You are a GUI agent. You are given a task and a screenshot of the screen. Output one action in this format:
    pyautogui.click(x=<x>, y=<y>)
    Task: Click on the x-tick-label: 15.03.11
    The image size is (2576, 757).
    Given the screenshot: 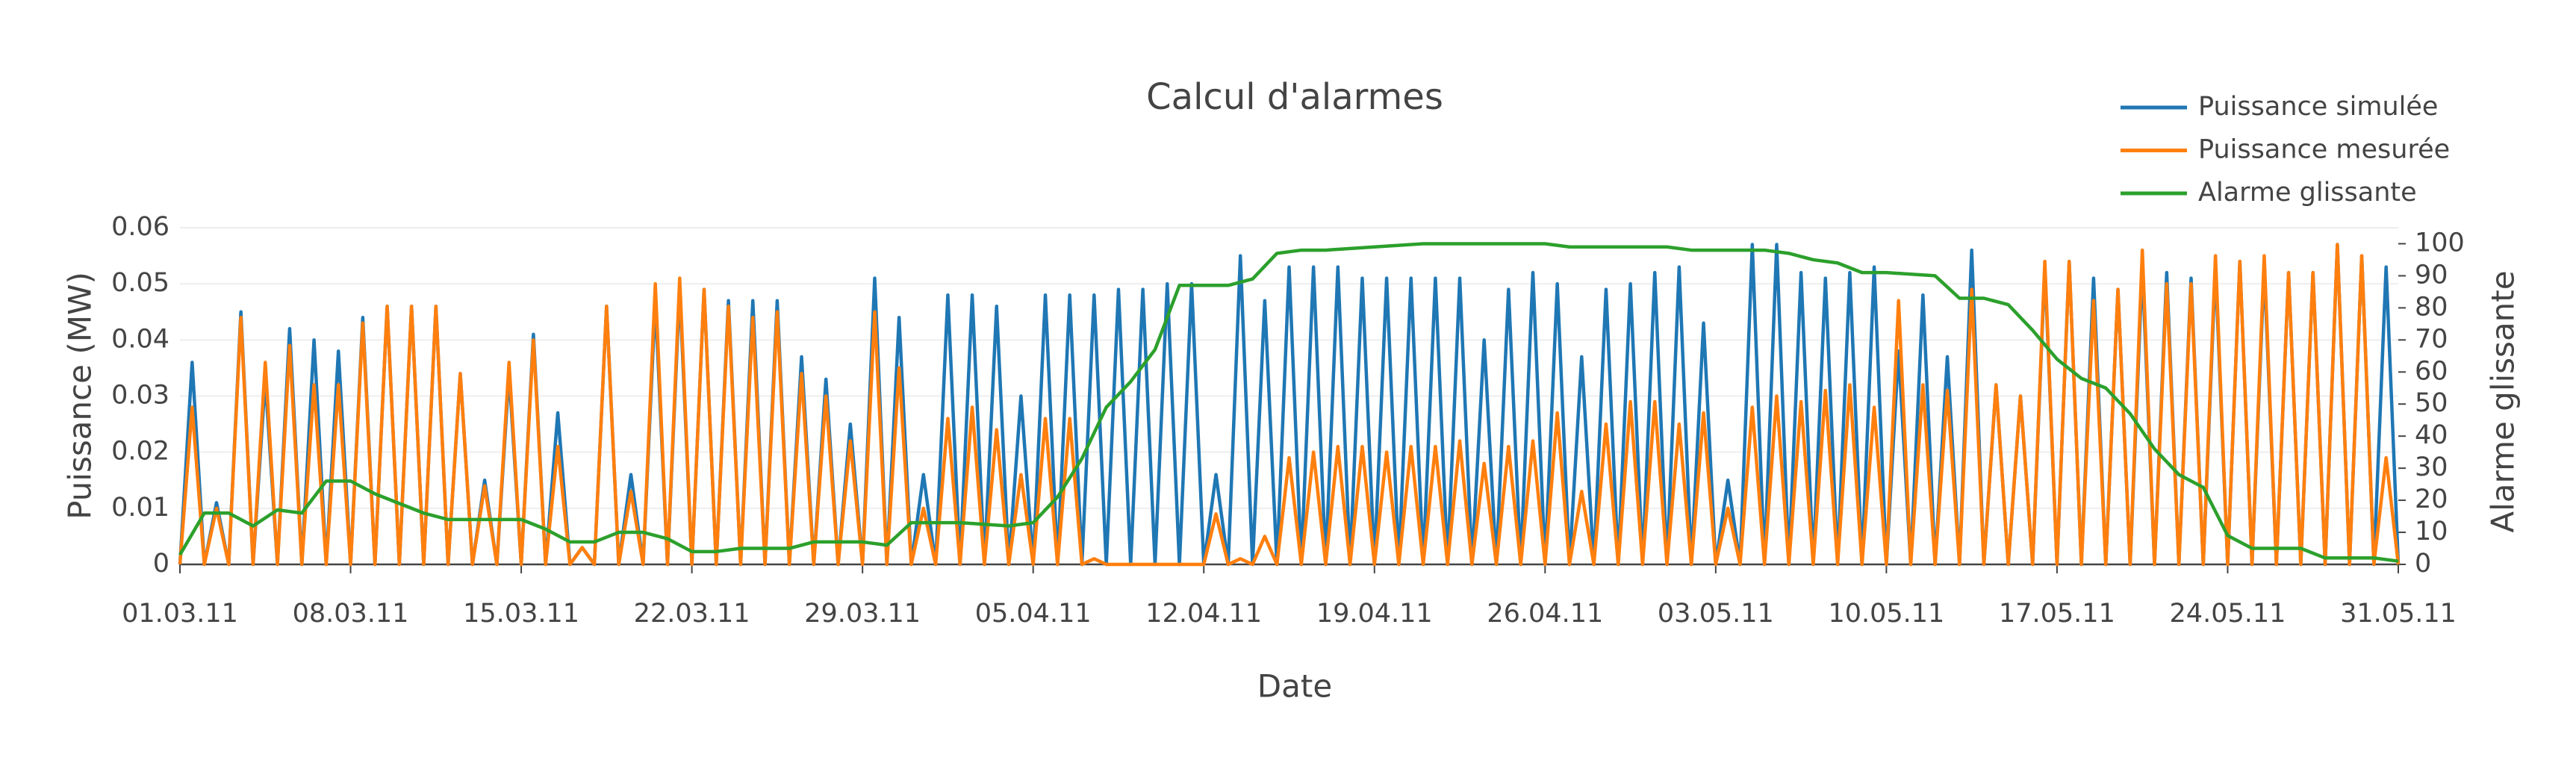 What is the action you would take?
    pyautogui.click(x=521, y=614)
    